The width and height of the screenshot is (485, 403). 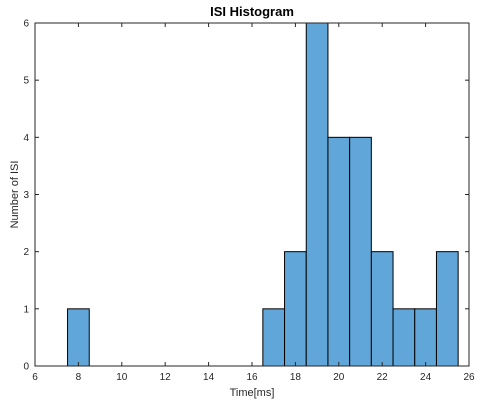 I want to click on y-tick-label: 6, so click(x=26, y=24).